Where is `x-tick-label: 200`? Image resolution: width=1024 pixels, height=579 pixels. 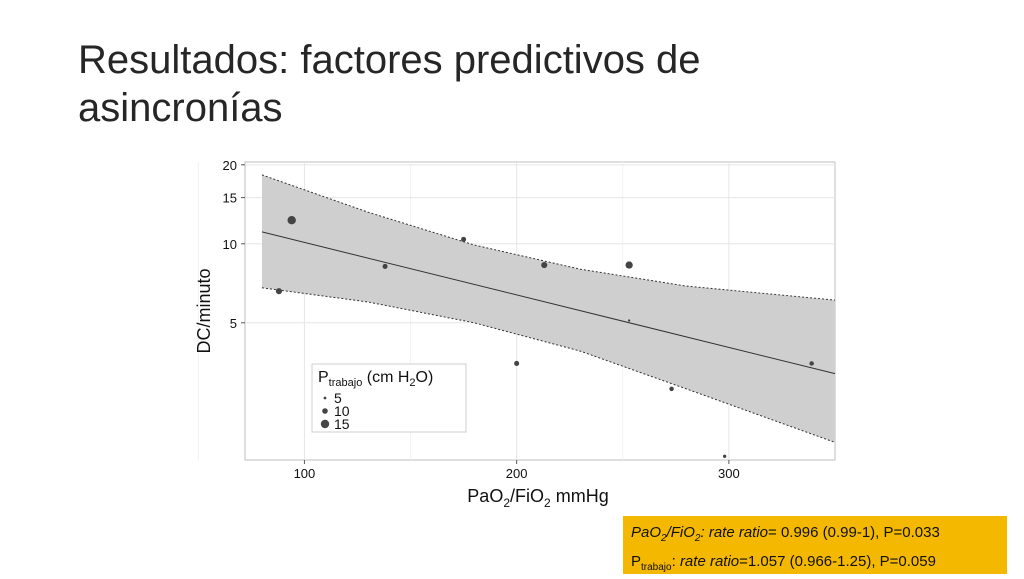
x-tick-label: 200 is located at coordinates (517, 473).